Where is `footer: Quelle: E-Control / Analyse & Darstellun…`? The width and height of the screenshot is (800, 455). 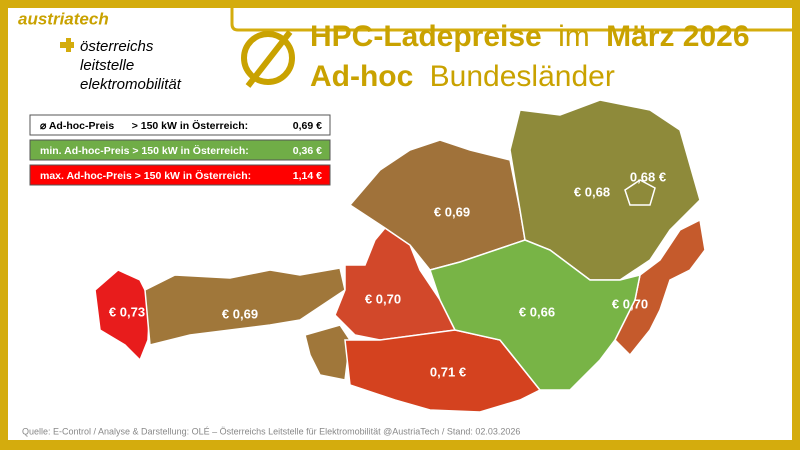
footer: Quelle: E-Control / Analyse & Darstellun… is located at coordinates (271, 431).